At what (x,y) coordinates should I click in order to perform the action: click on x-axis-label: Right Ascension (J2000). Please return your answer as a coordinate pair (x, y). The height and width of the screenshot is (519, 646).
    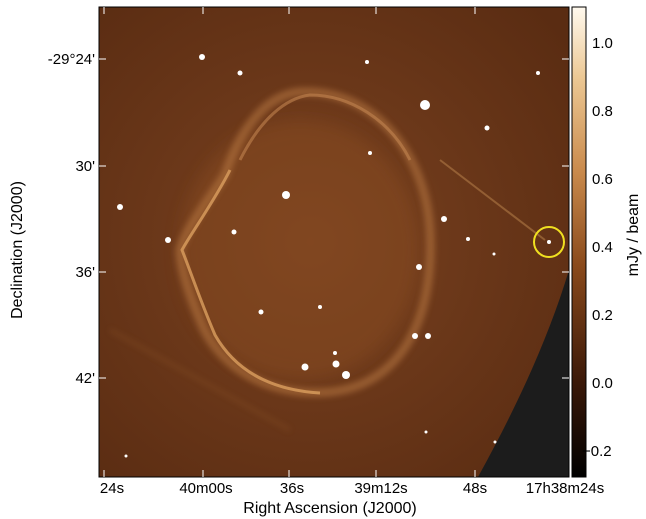
    Looking at the image, I should click on (329, 508).